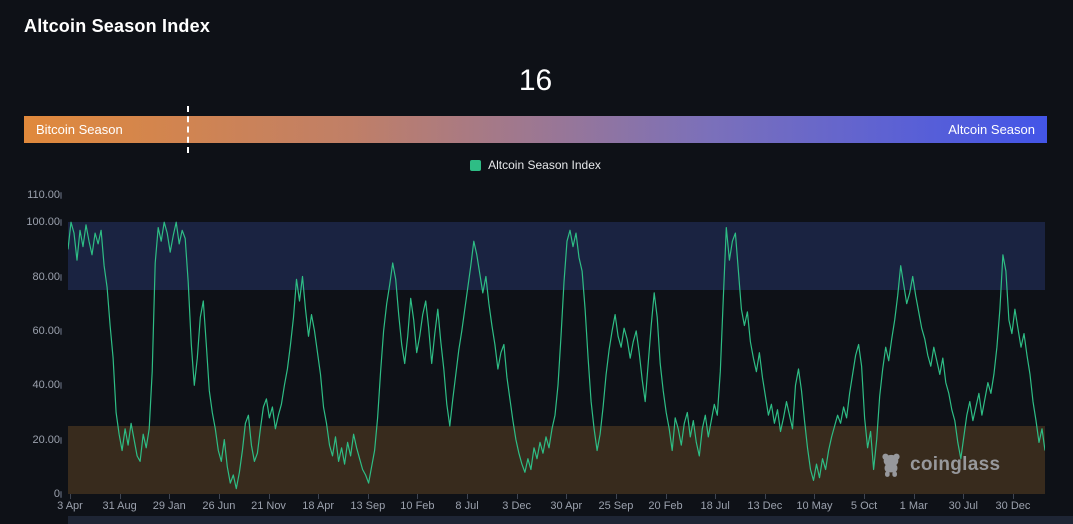 The width and height of the screenshot is (1073, 524). What do you see at coordinates (46, 276) in the screenshot?
I see `y-axis-label: 80.00` at bounding box center [46, 276].